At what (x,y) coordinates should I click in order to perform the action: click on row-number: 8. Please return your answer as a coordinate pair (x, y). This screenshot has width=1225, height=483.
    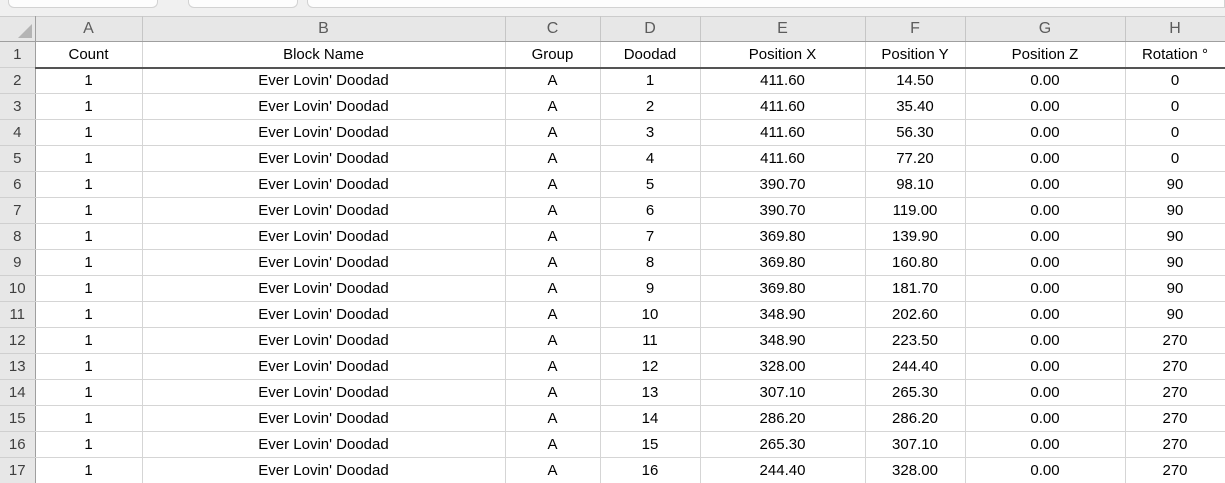
    Looking at the image, I should click on (18, 236).